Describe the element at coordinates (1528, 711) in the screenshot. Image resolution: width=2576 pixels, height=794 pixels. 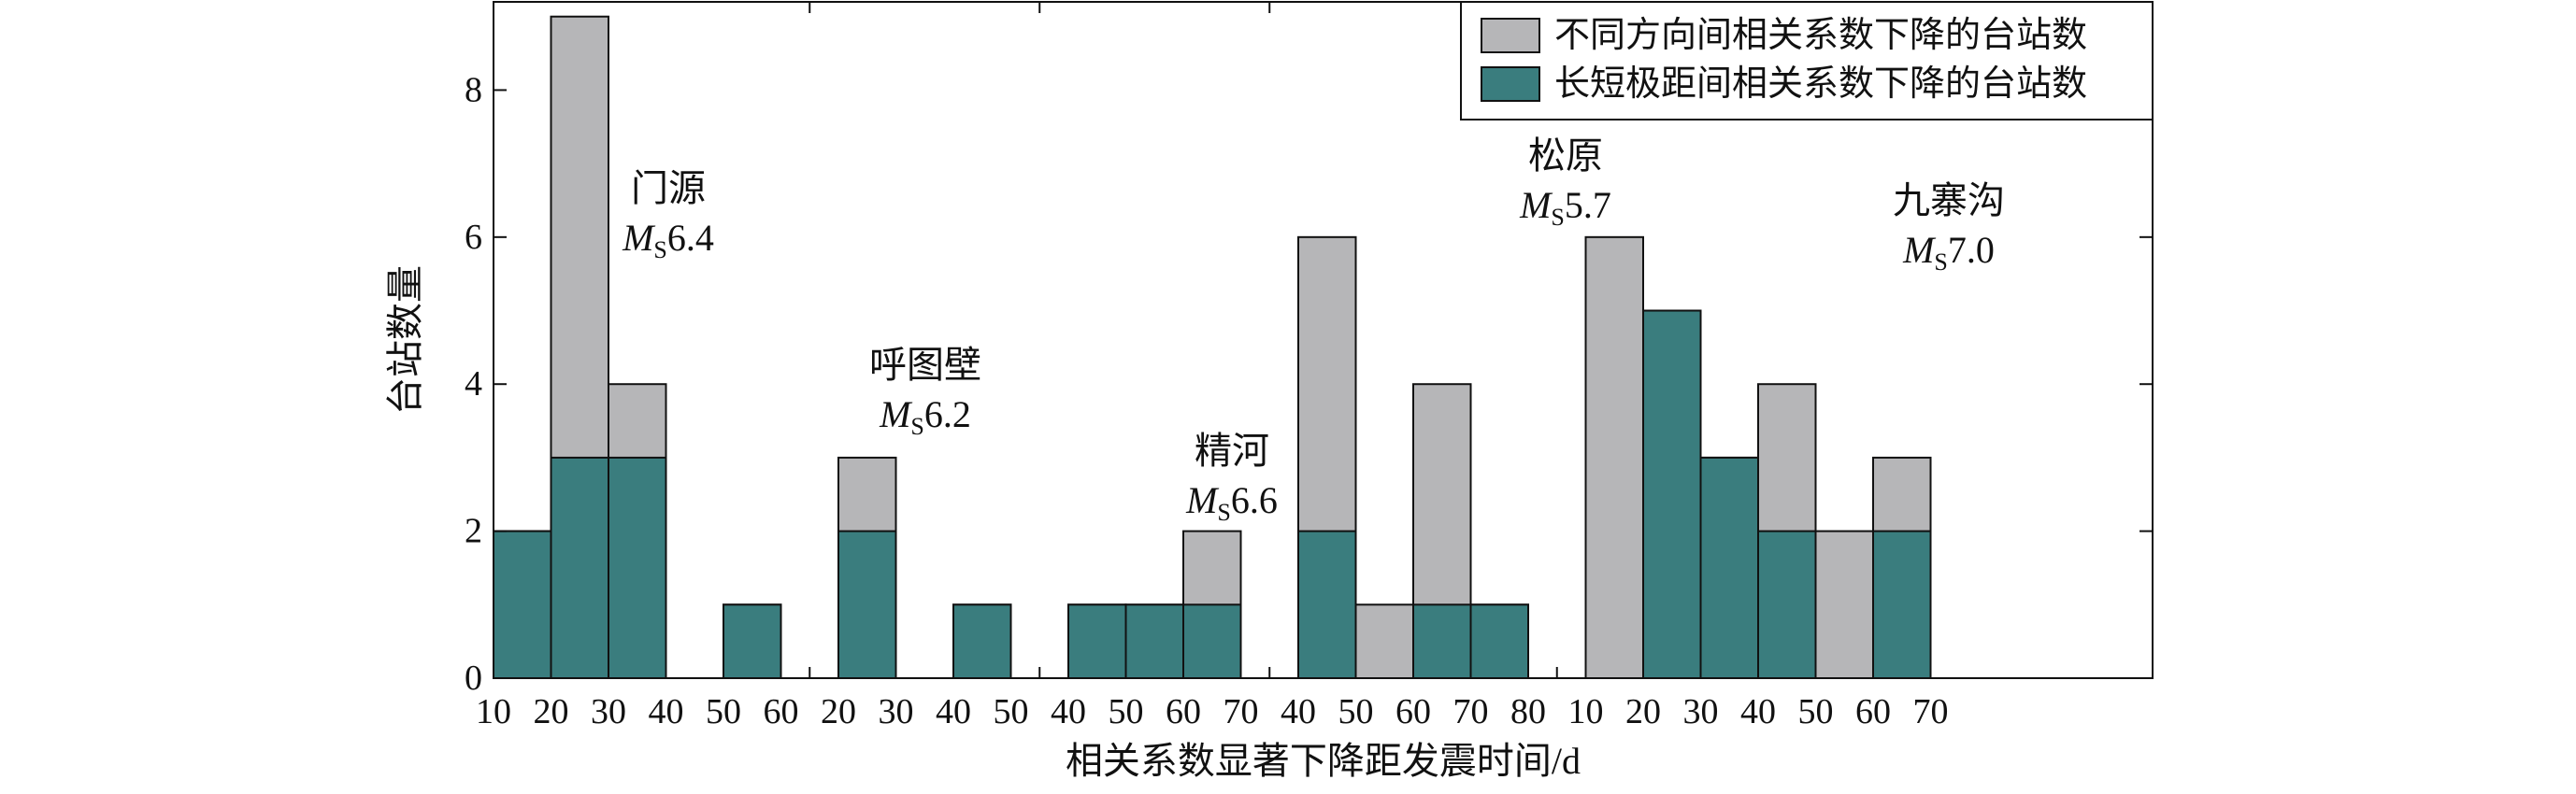
I see `x-tick-label: 80` at that location.